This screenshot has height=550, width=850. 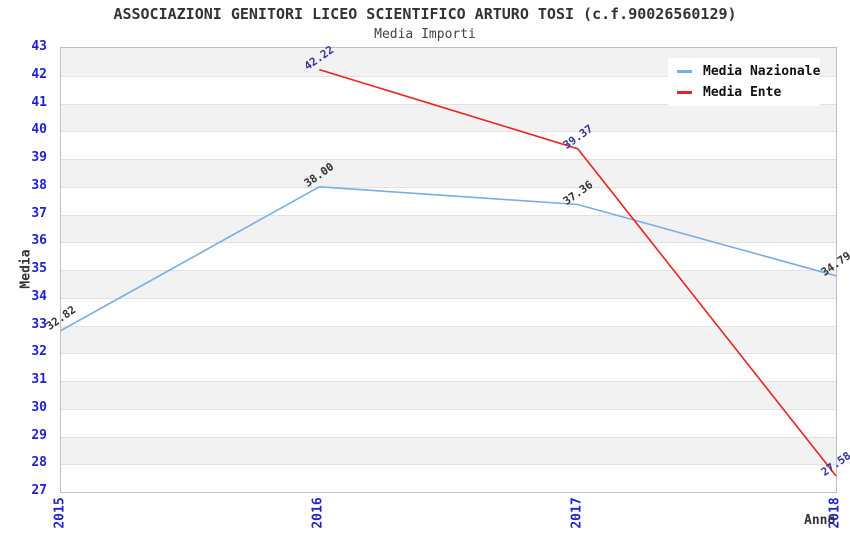 I want to click on y-tick-label: 40, so click(x=39, y=130).